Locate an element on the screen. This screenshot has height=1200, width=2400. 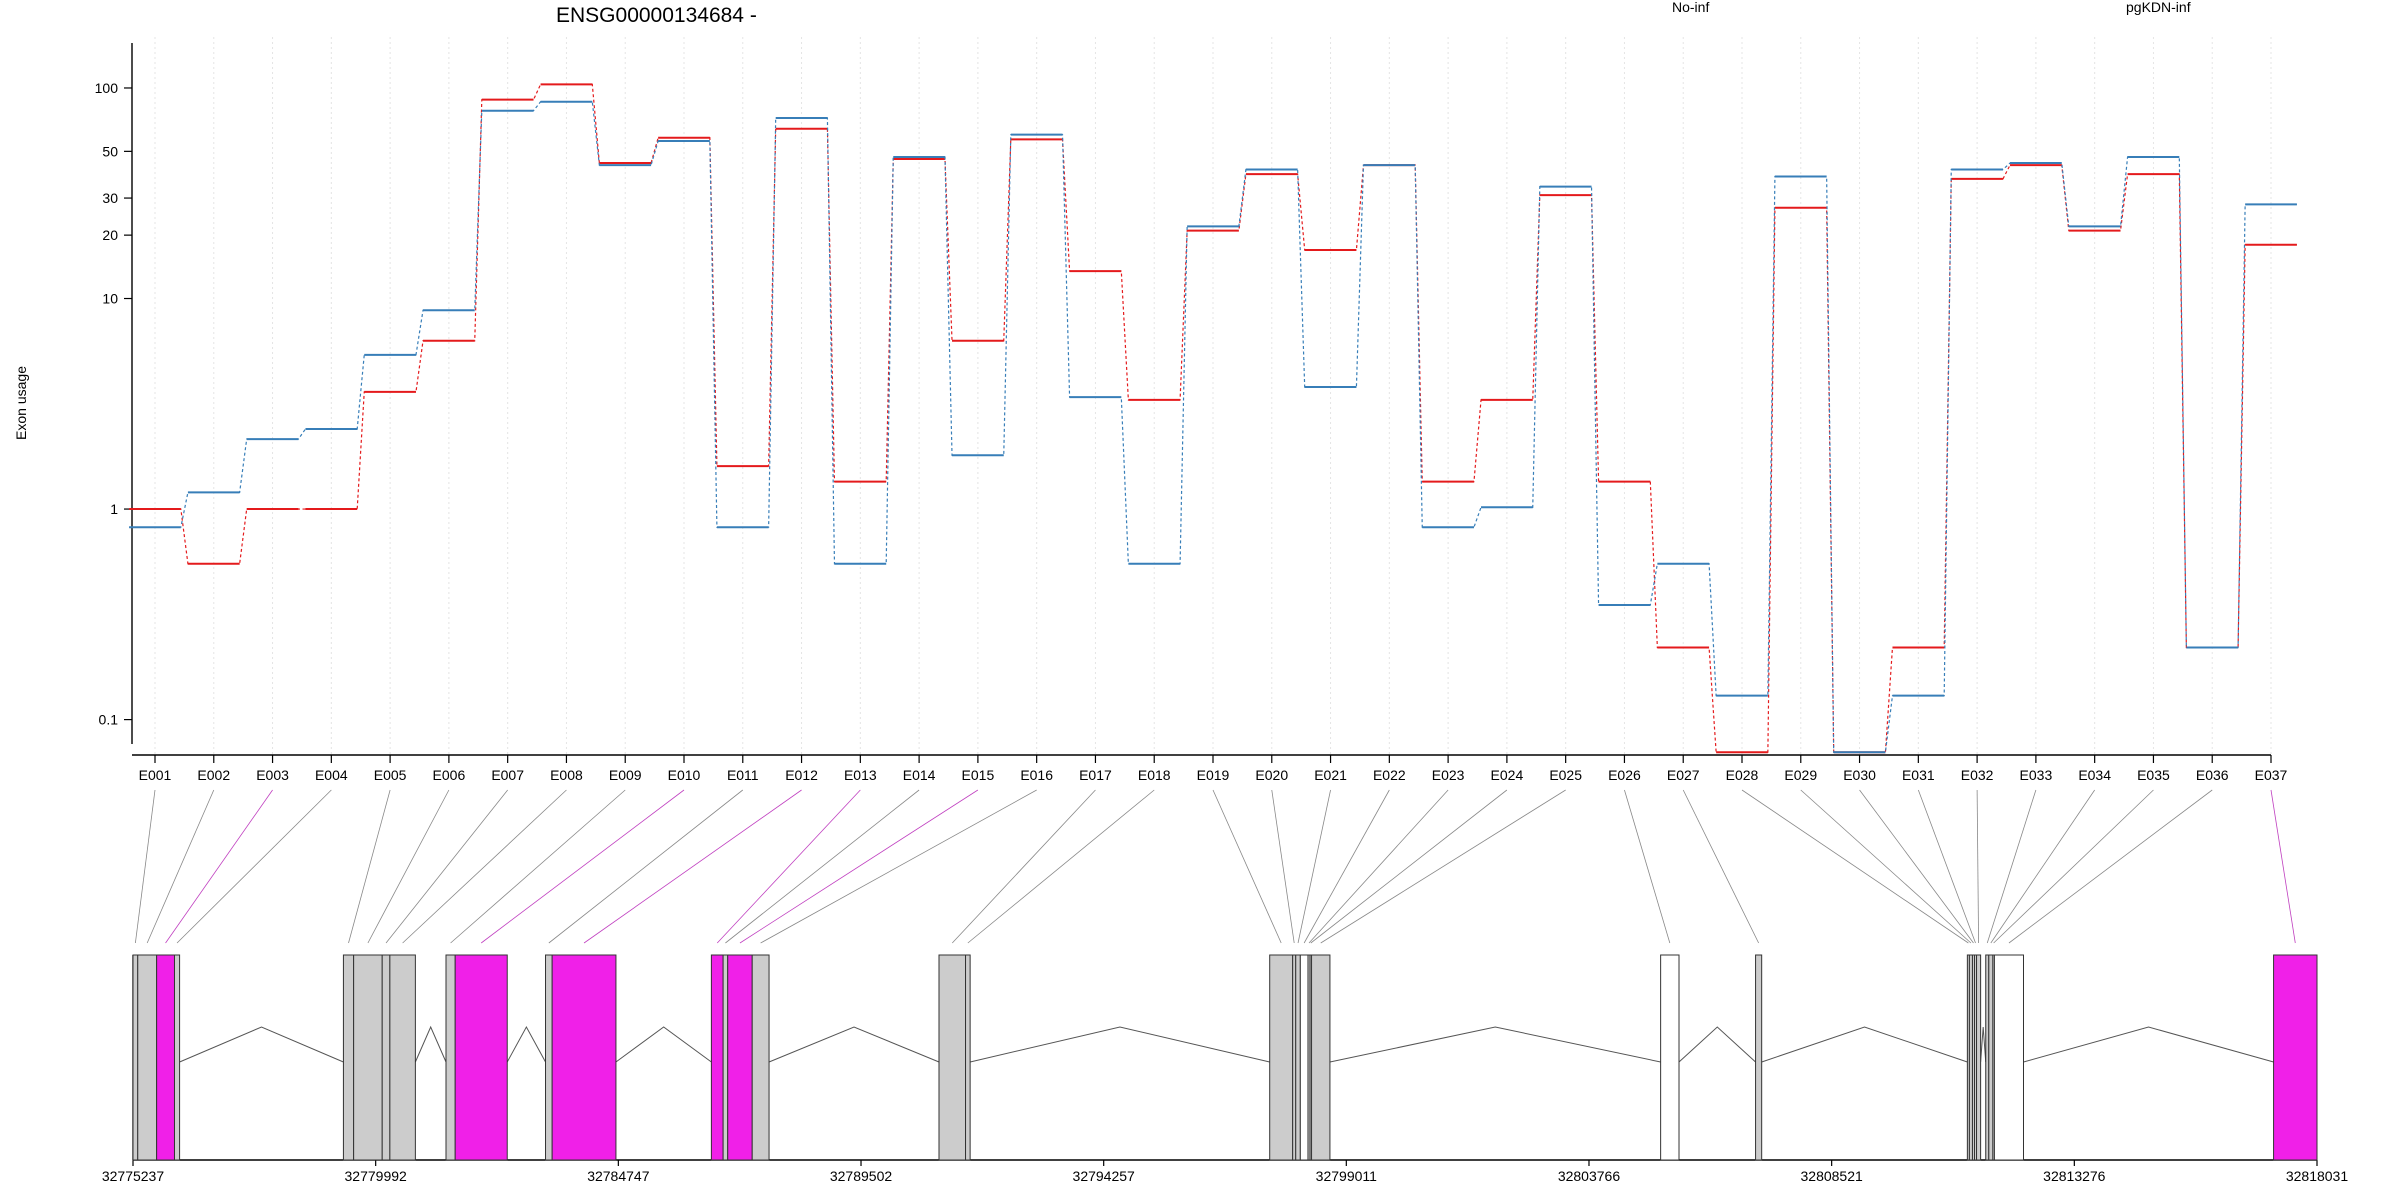
connector-e036 is located at coordinates (2110, 866).